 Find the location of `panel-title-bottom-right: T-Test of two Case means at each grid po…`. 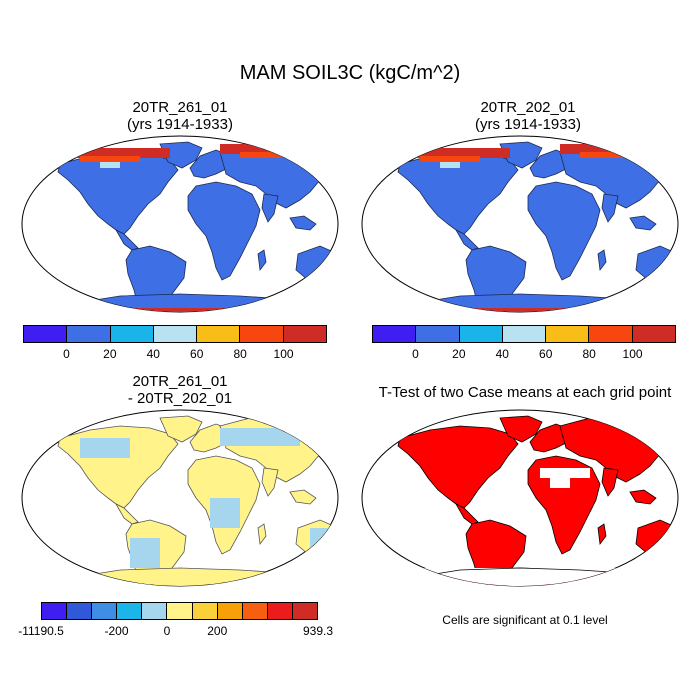

panel-title-bottom-right: T-Test of two Case means at each grid po… is located at coordinates (525, 392).